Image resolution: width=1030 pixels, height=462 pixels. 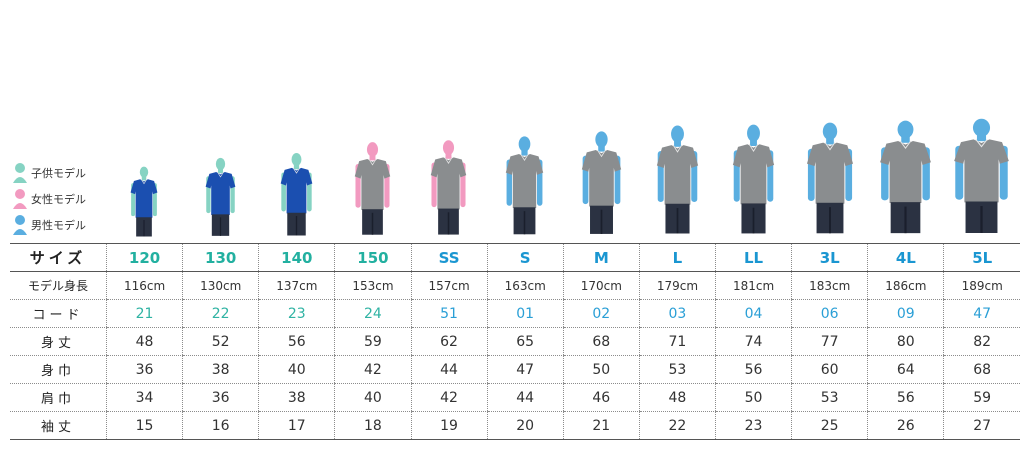 What do you see at coordinates (58, 341) in the screenshot?
I see `body-length-row-header: 身丈` at bounding box center [58, 341].